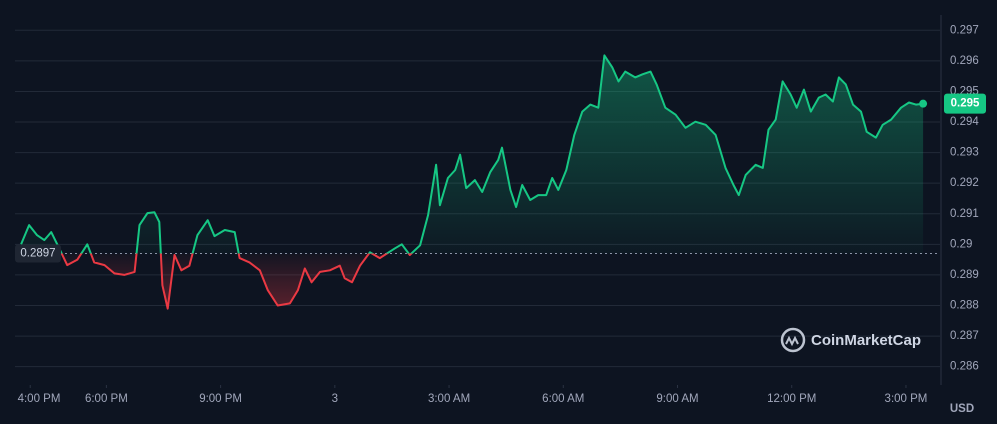 This screenshot has width=997, height=424. Describe the element at coordinates (964, 61) in the screenshot. I see `y-tick-label: 0.296` at that location.